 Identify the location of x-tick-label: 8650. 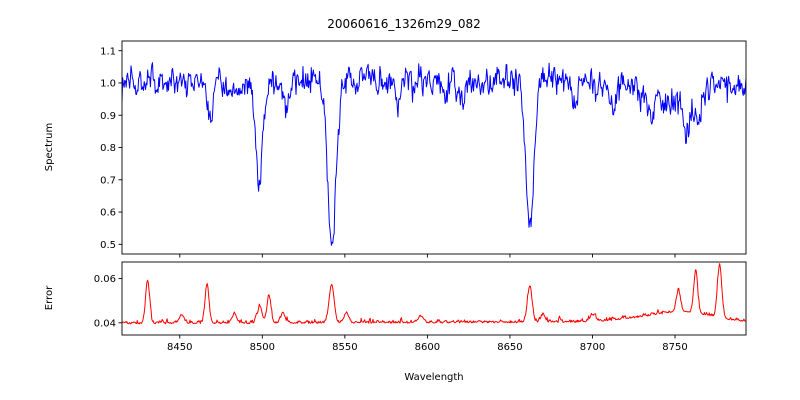
(509, 347).